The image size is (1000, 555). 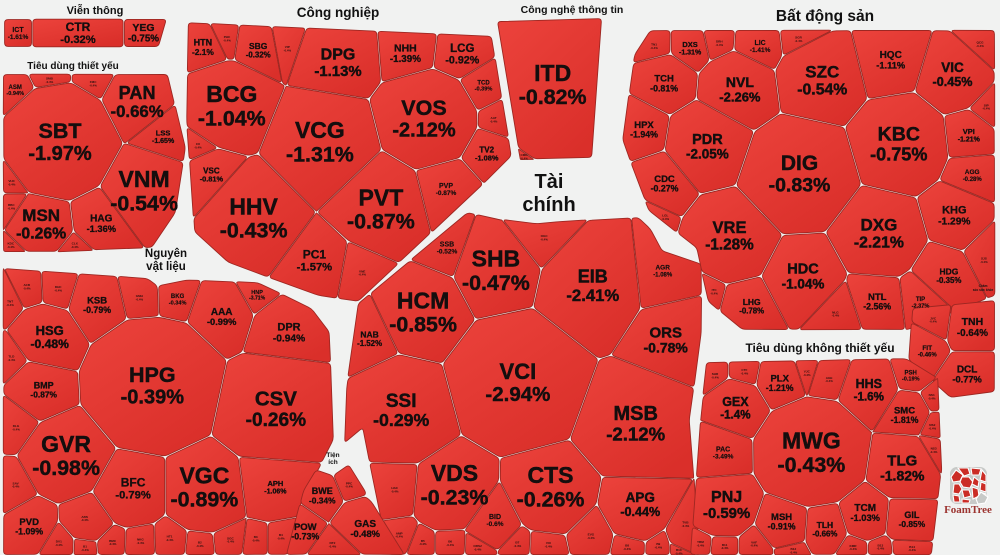 What do you see at coordinates (399, 533) in the screenshot?
I see `svg-text: AMP` at bounding box center [399, 533].